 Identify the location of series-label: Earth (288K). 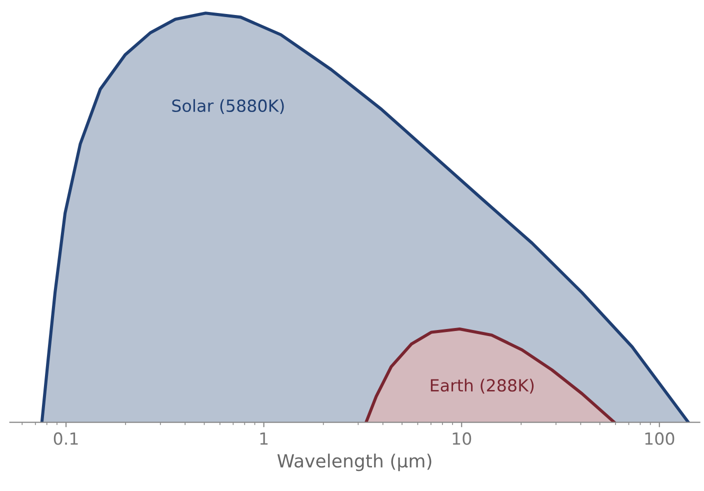
(482, 386).